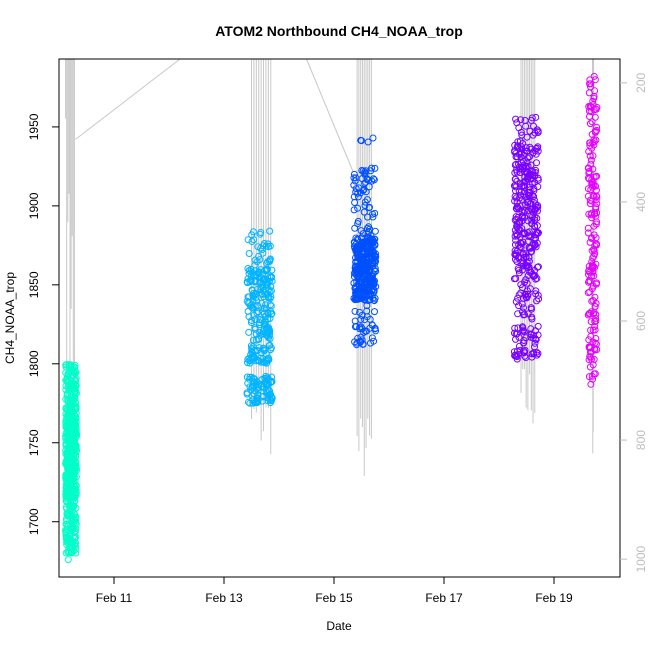  Describe the element at coordinates (641, 558) in the screenshot. I see `right-tick-label: 1000` at that location.